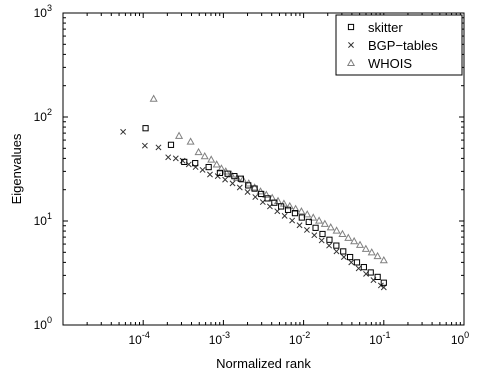 The image size is (488, 372). I want to click on y-tick-label: 10², so click(43, 115).